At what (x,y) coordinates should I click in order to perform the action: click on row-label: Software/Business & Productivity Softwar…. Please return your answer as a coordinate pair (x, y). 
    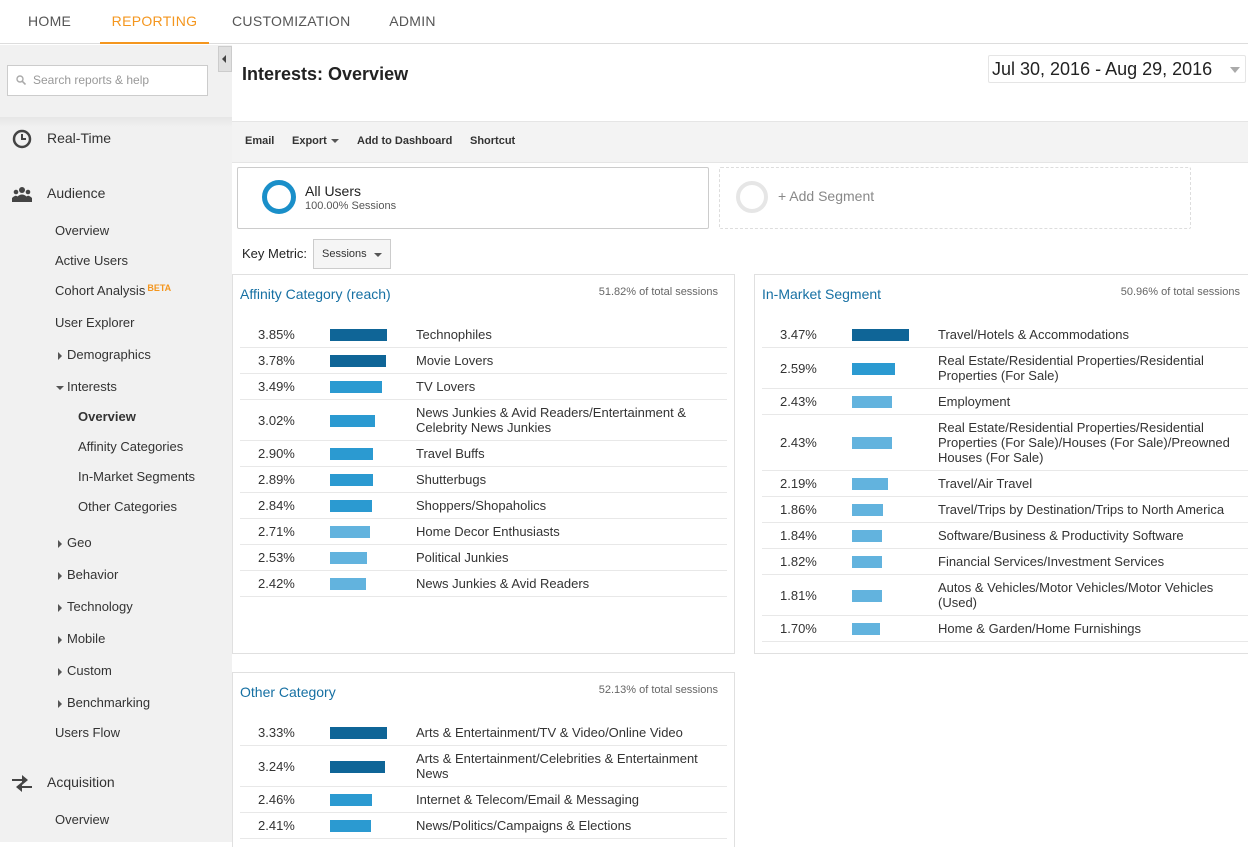
    Looking at the image, I should click on (1061, 535).